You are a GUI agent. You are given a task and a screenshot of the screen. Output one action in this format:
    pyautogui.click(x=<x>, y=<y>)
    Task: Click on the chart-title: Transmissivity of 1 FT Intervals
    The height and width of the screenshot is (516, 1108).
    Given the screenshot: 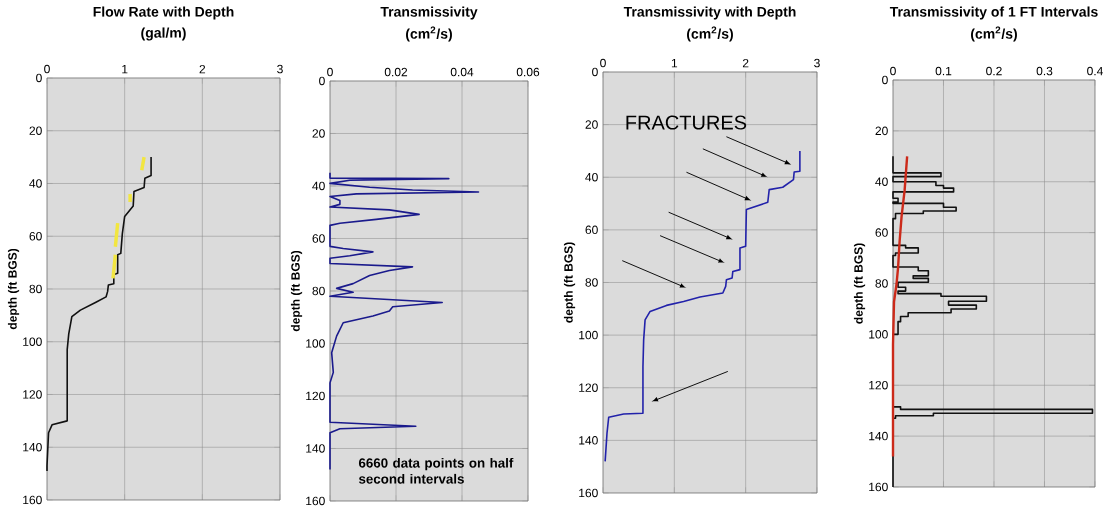 What is the action you would take?
    pyautogui.click(x=993, y=13)
    